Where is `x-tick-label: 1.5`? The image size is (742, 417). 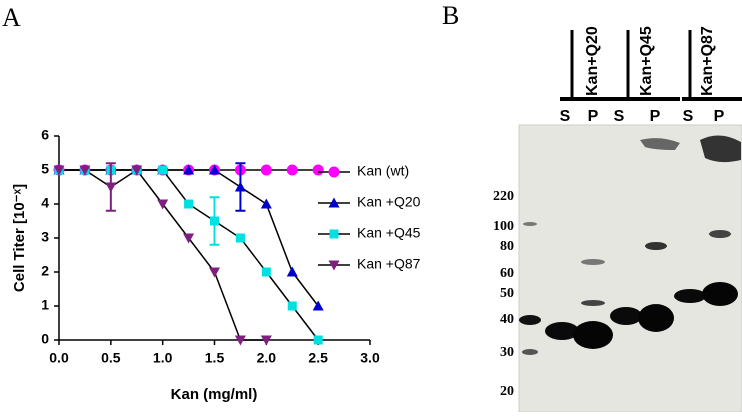
x-tick-label: 1.5 is located at coordinates (215, 358).